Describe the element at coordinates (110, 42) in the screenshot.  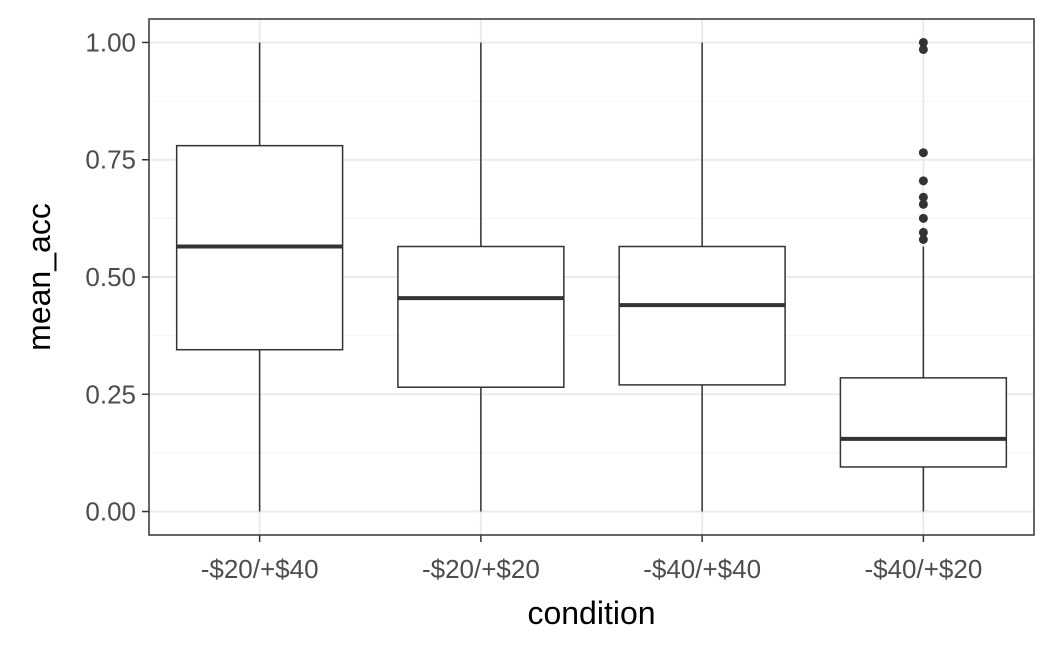
I see `y-tick-label: 1.00` at that location.